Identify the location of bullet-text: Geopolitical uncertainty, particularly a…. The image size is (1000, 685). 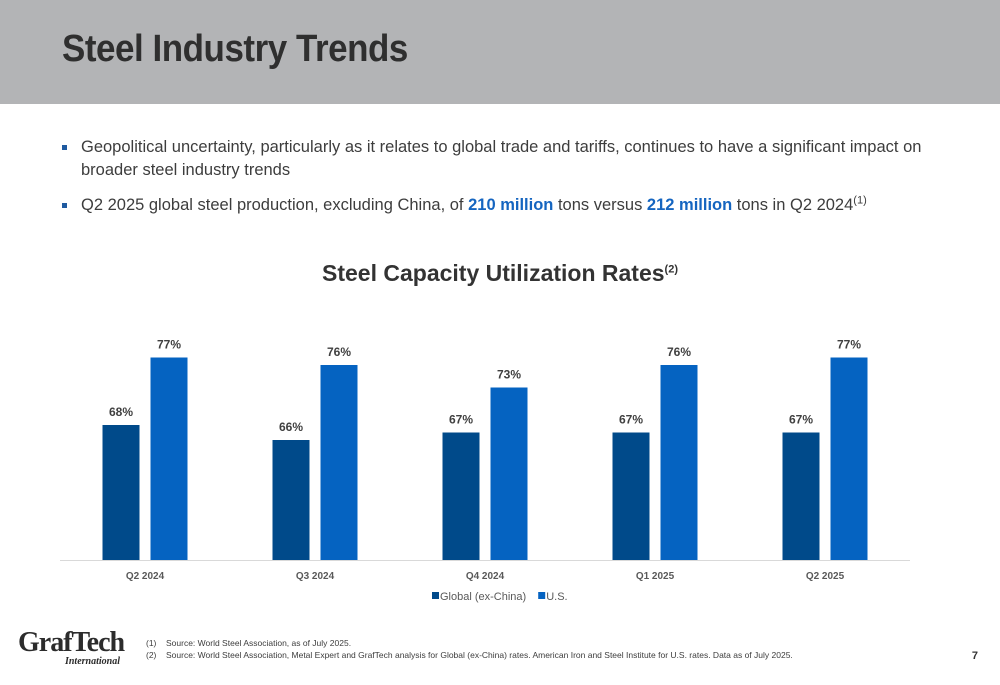
(501, 158).